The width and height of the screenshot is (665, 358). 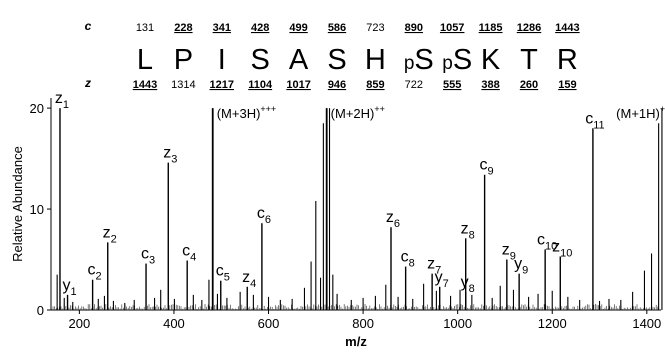 What do you see at coordinates (222, 28) in the screenshot?
I see `c-ion-mass: 341` at bounding box center [222, 28].